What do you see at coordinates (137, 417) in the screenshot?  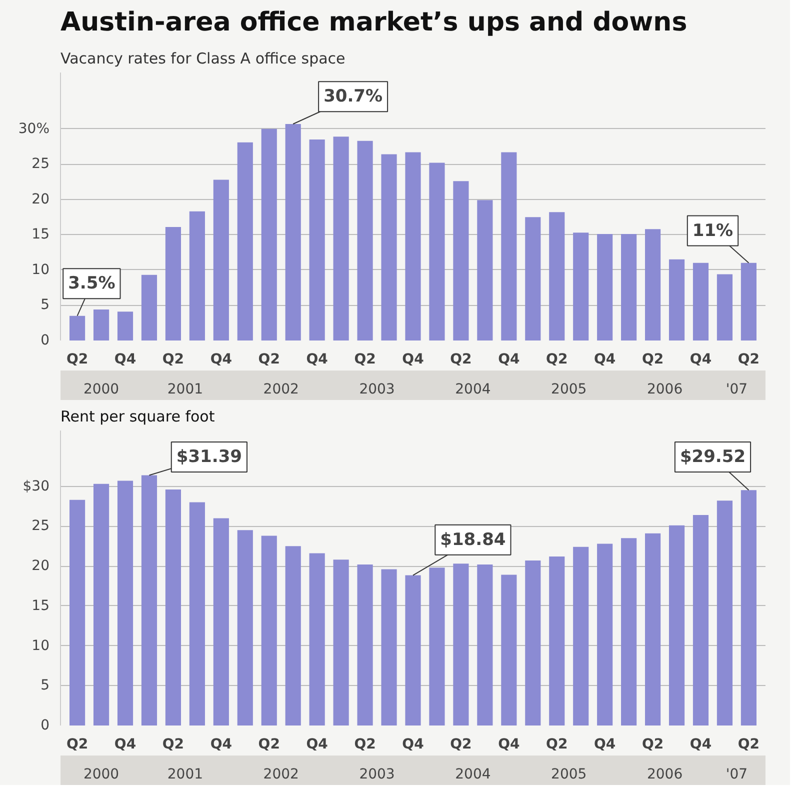 I see `chart-title: Rent per square foot` at bounding box center [137, 417].